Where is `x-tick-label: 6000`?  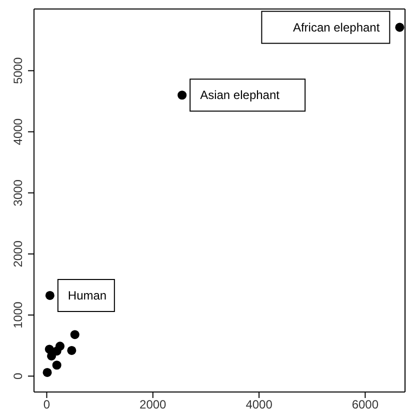
x-tick-label: 6000 is located at coordinates (365, 405).